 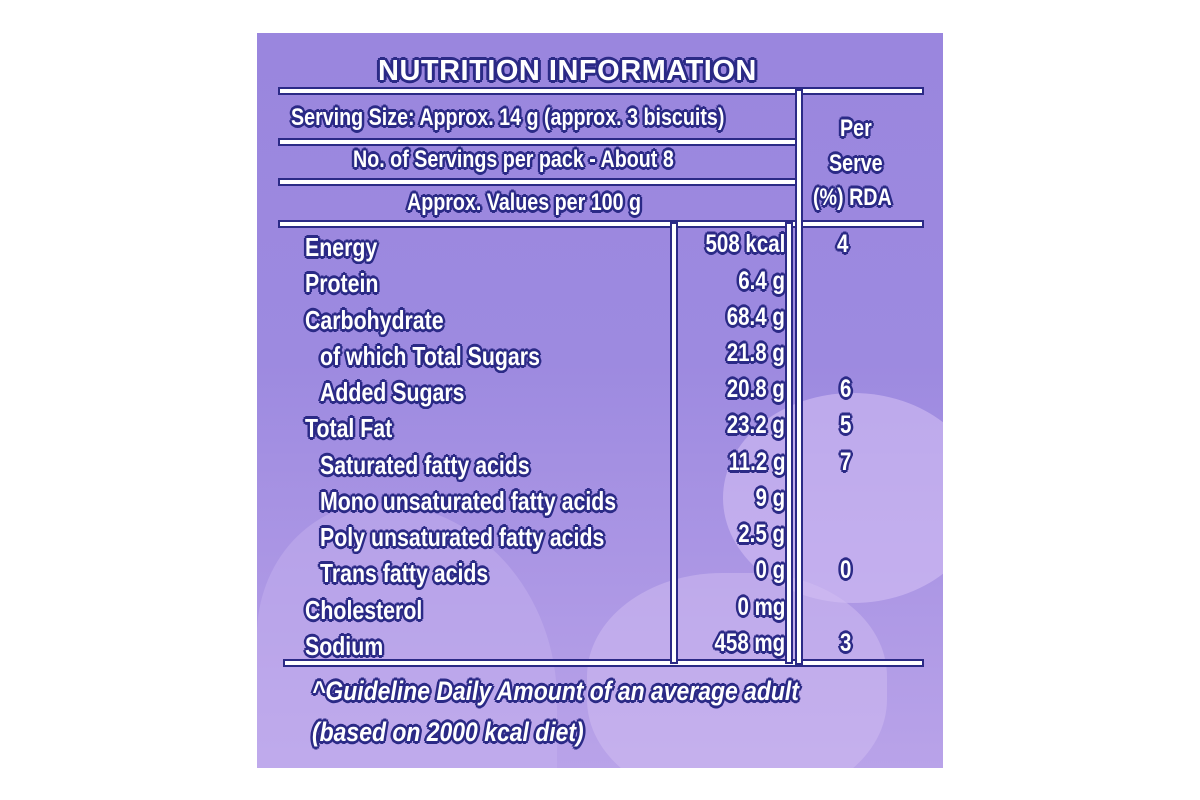 What do you see at coordinates (856, 128) in the screenshot?
I see `rda-header-line1: Per` at bounding box center [856, 128].